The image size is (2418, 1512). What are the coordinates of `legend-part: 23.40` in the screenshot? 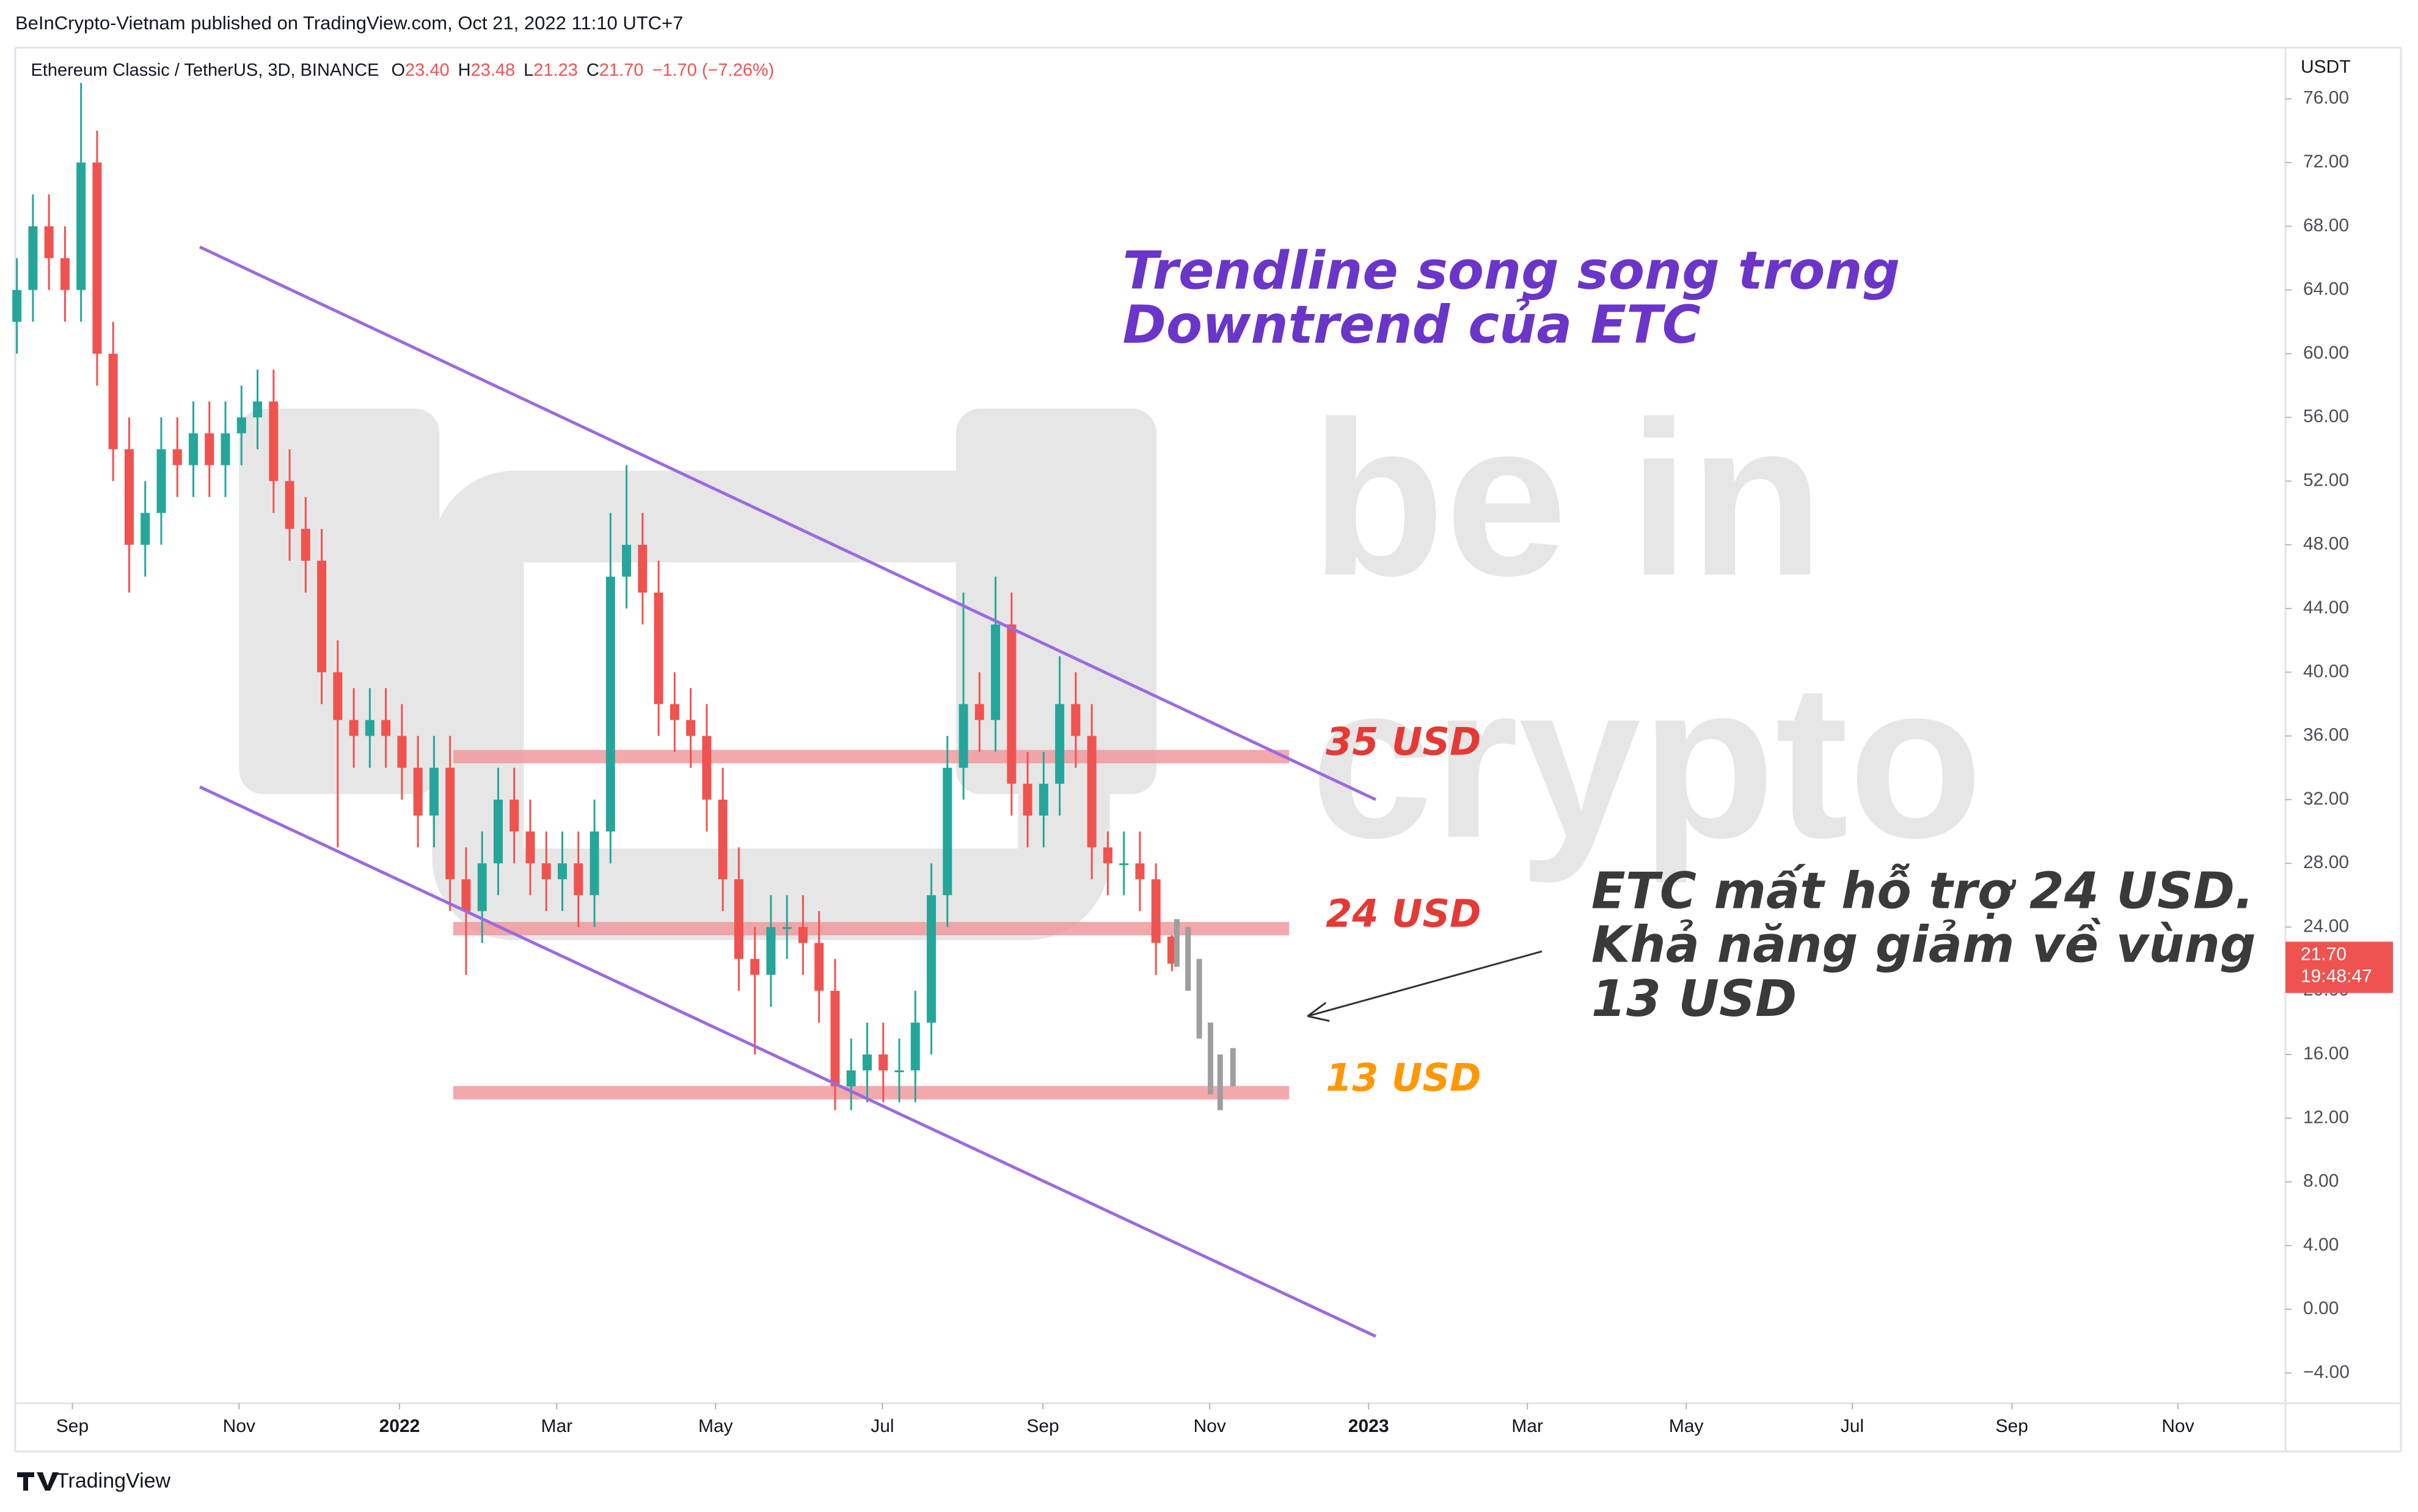 It's located at (427, 70).